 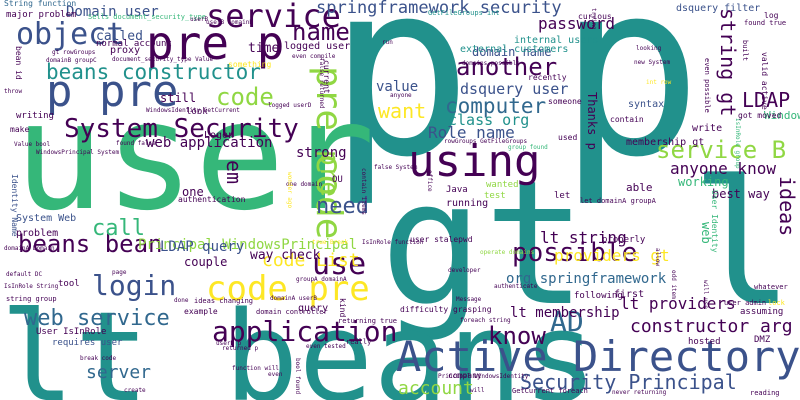 What do you see at coordinates (517, 336) in the screenshot?
I see `word: know` at bounding box center [517, 336].